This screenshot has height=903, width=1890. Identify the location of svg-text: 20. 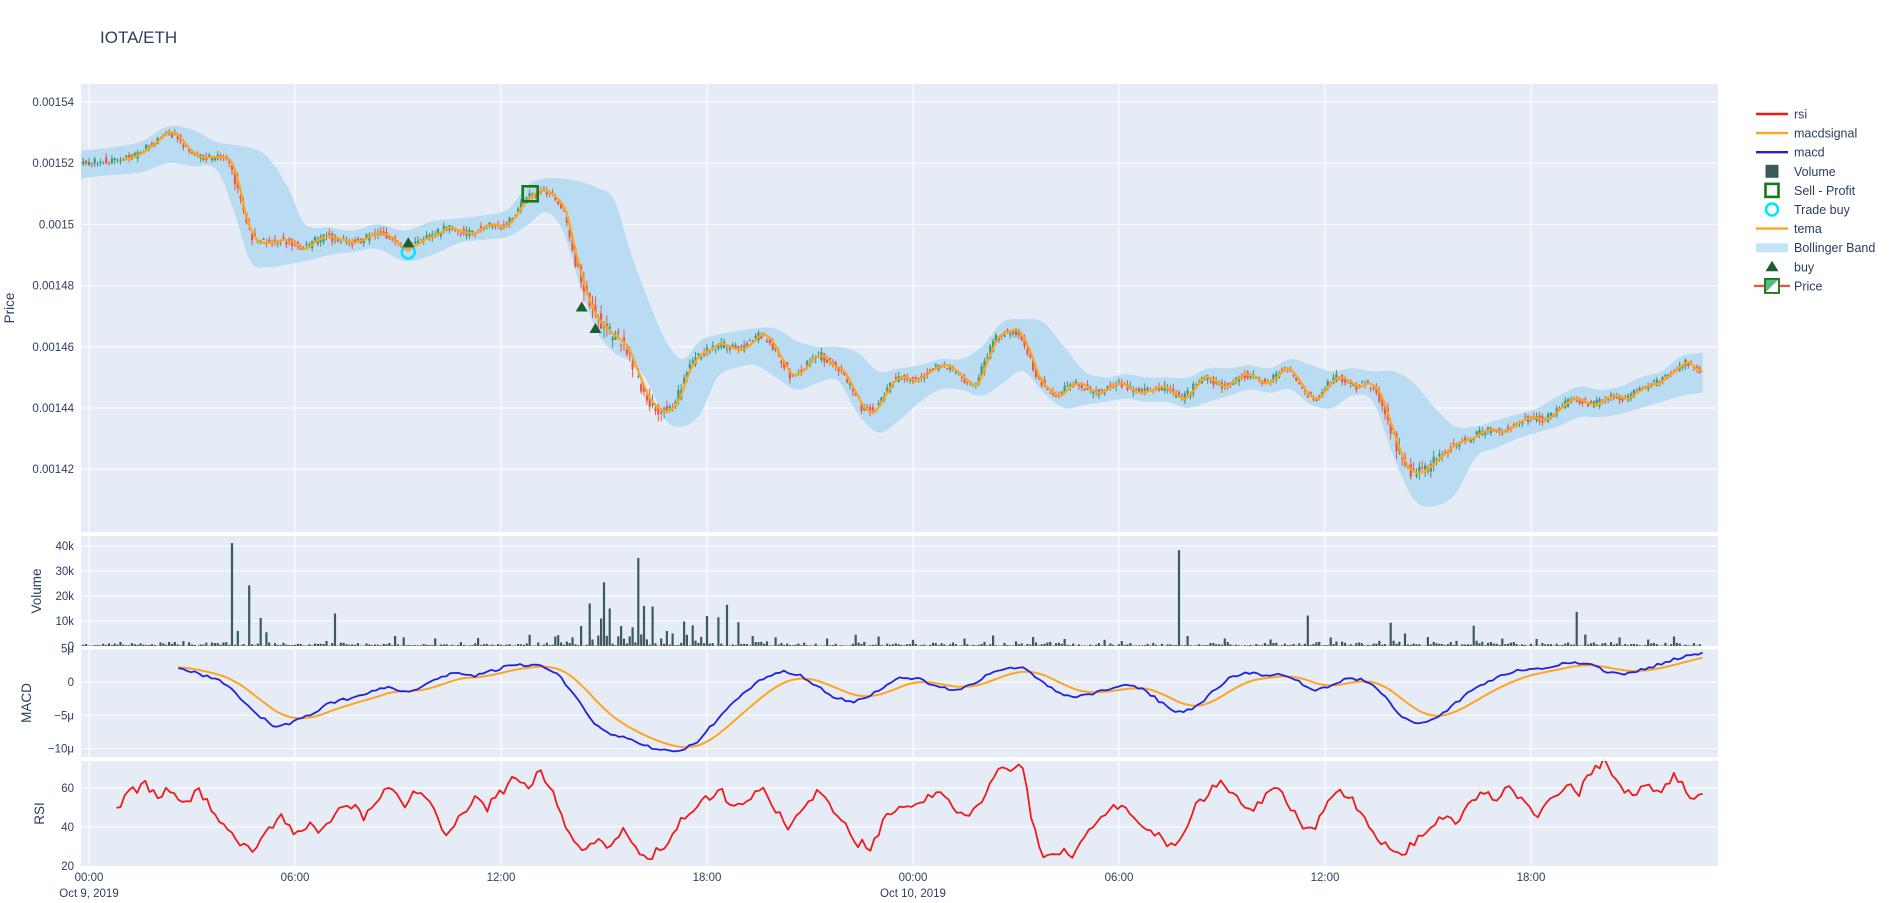
(67, 867).